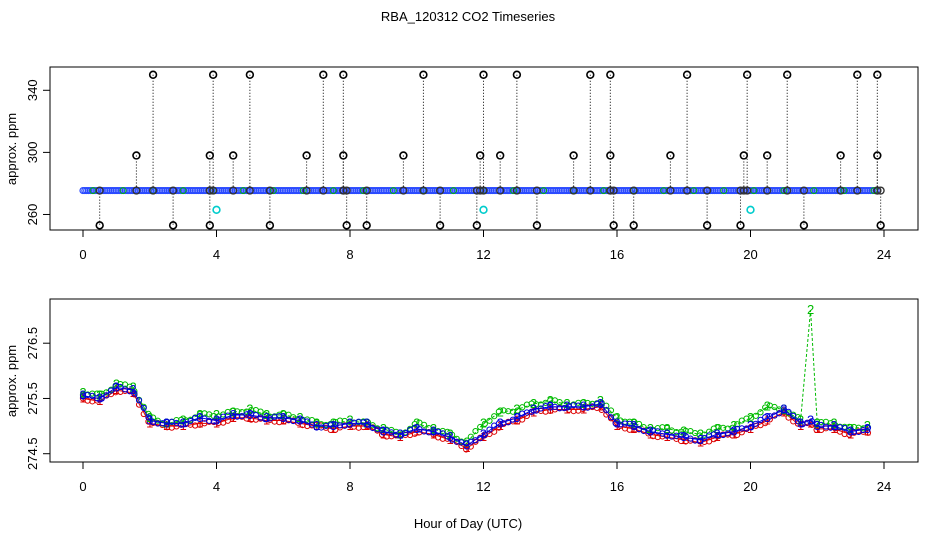 This screenshot has width=936, height=540. What do you see at coordinates (32, 453) in the screenshot?
I see `bottom-y-tick-label: 274.5` at bounding box center [32, 453].